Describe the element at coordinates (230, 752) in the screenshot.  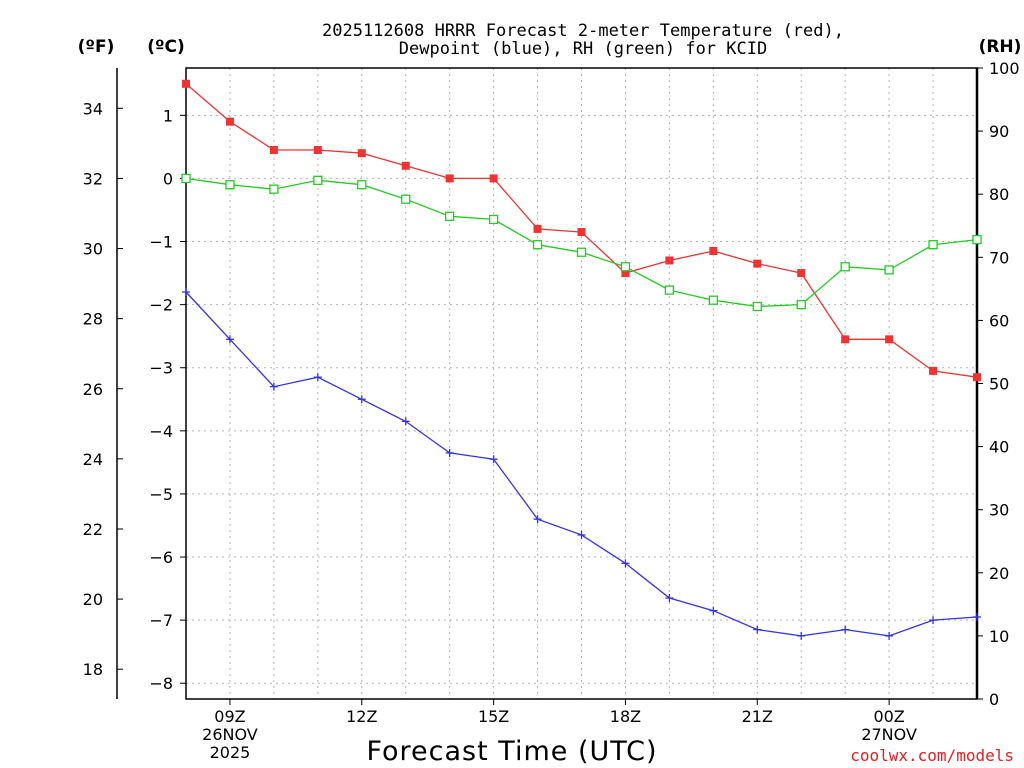
I see `x-tick-label: 2025` at that location.